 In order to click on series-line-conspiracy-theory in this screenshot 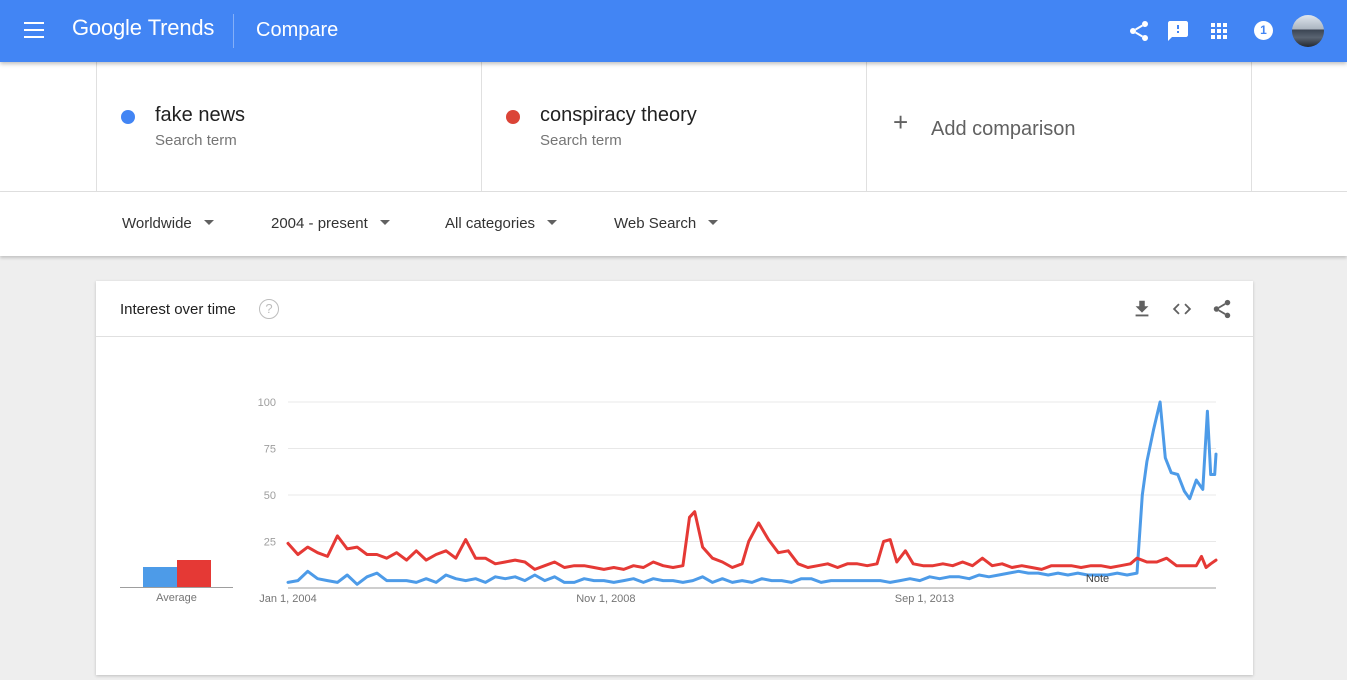, I will do `click(752, 540)`.